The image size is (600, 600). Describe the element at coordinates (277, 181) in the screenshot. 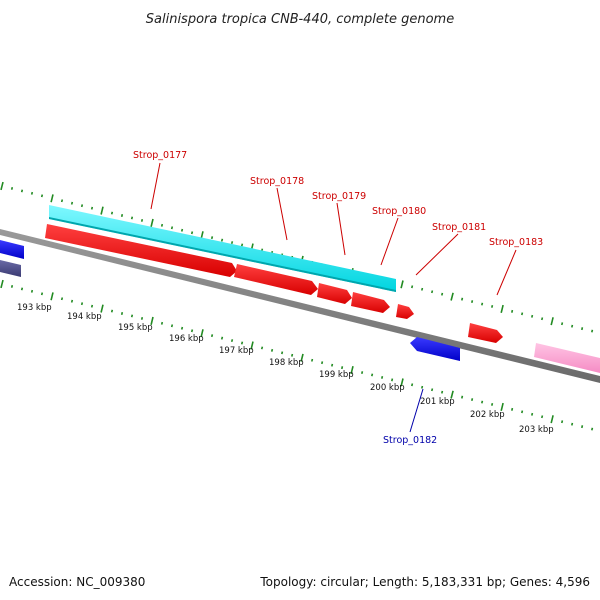

I see `gene-label-strop-0178: Strop_0178` at that location.